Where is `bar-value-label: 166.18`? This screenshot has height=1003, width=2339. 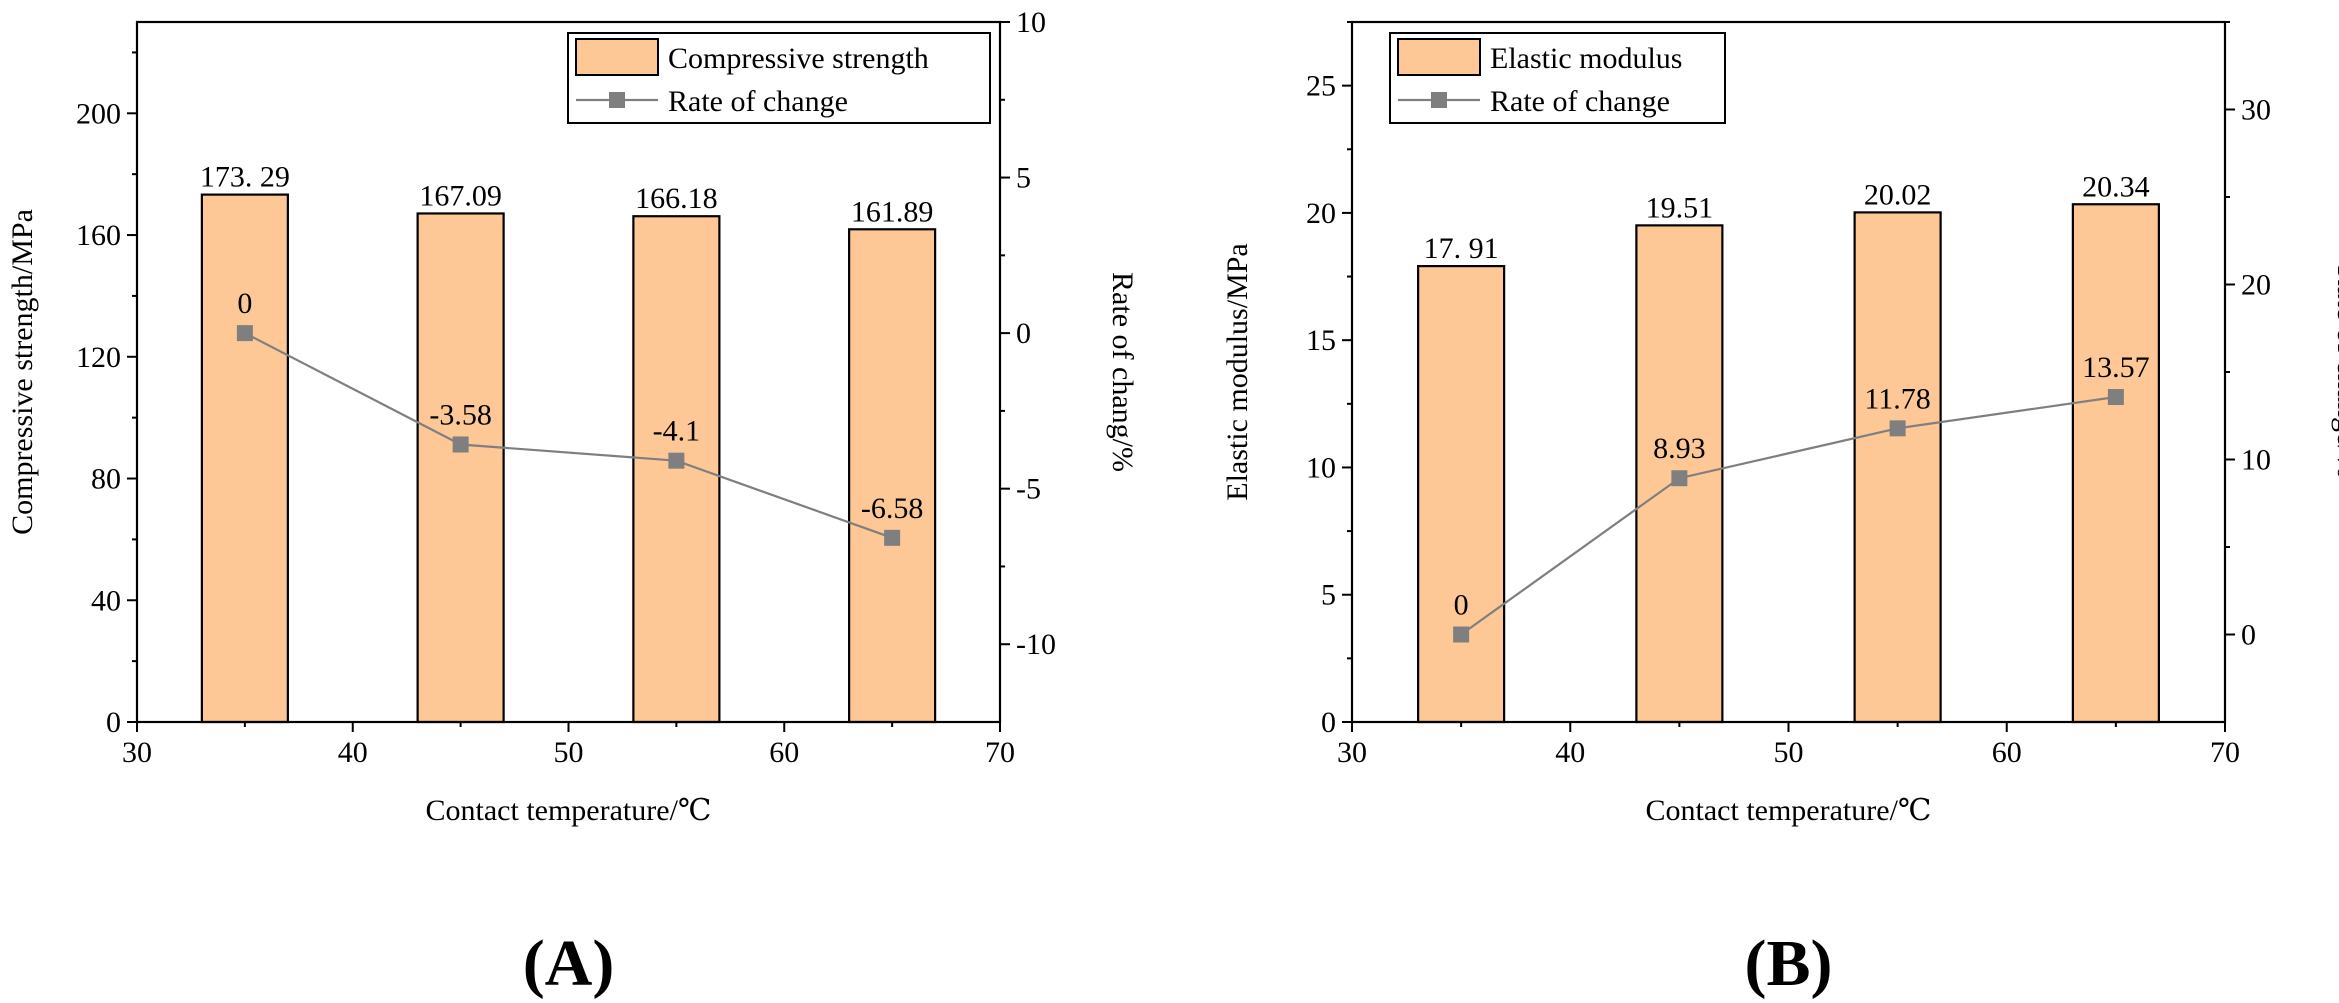 bar-value-label: 166.18 is located at coordinates (676, 198).